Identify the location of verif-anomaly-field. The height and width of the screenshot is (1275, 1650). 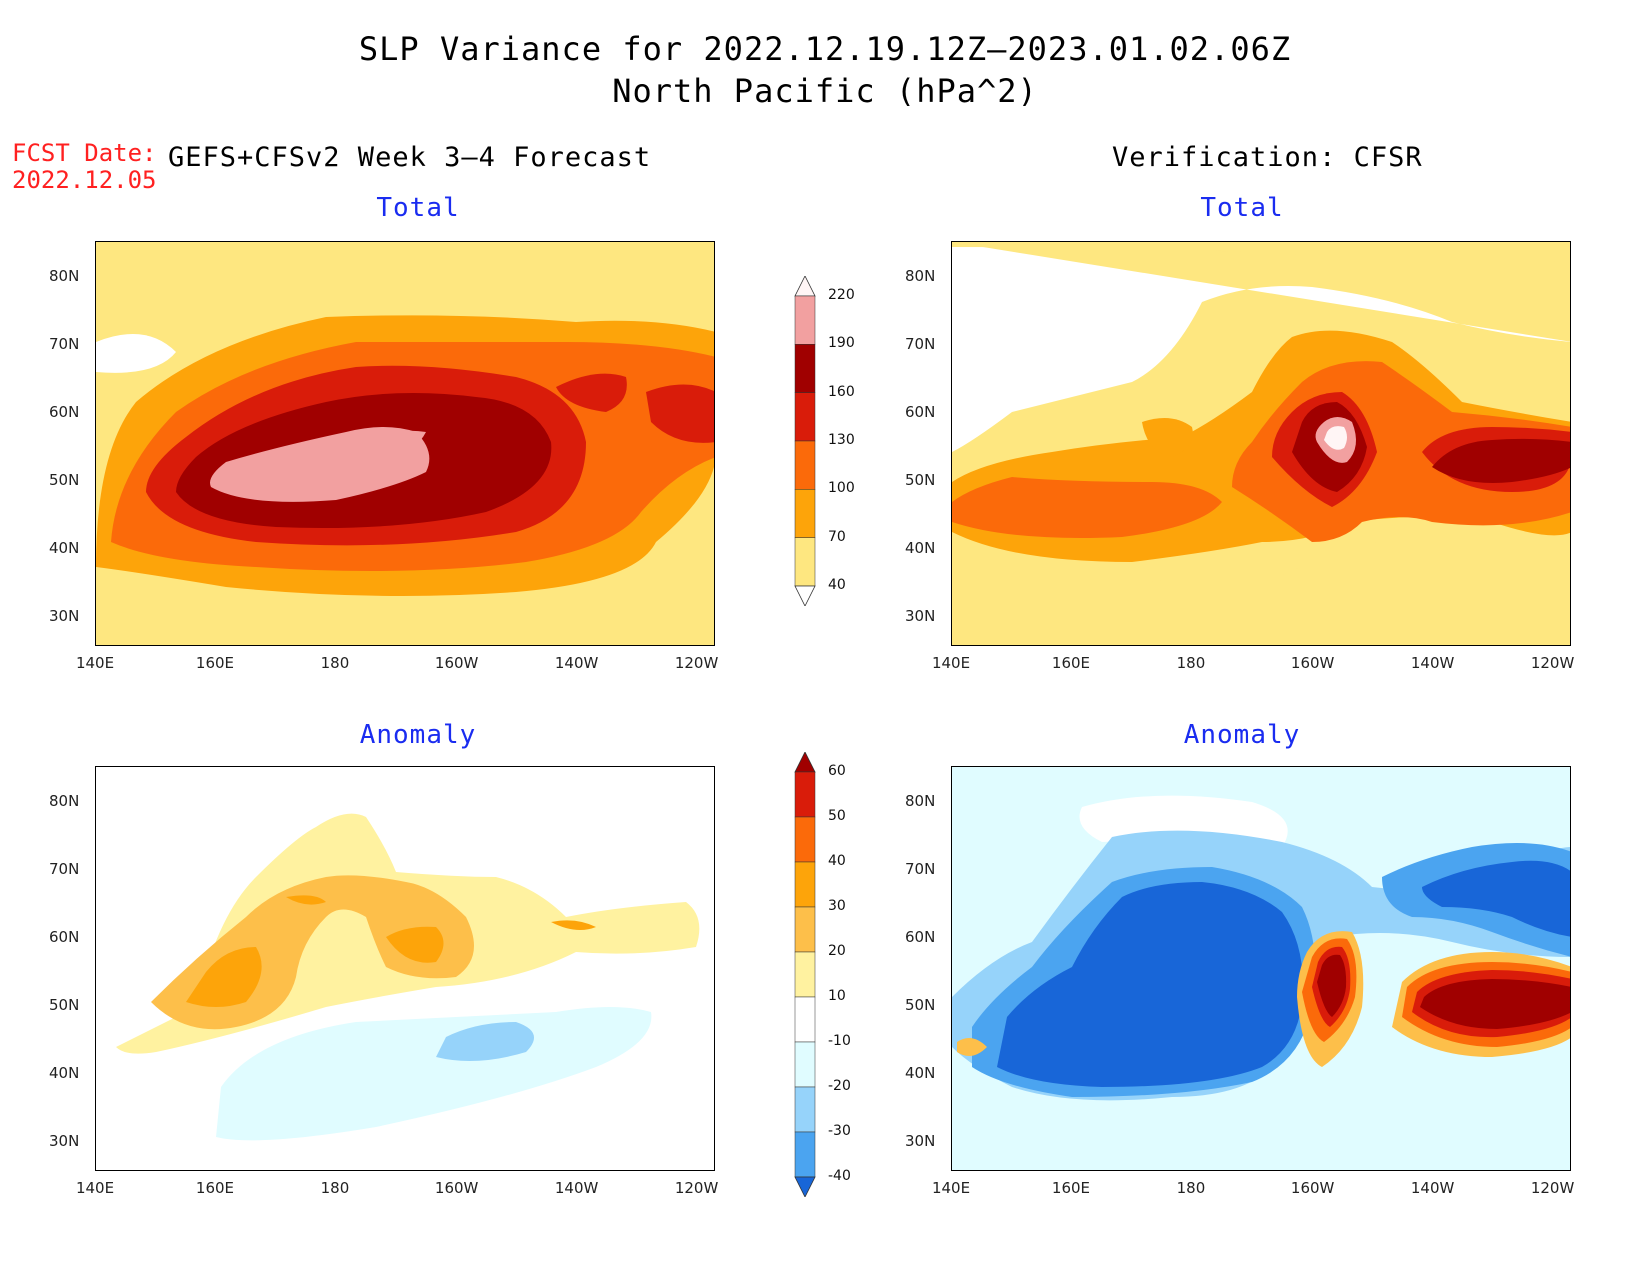
(1261, 968).